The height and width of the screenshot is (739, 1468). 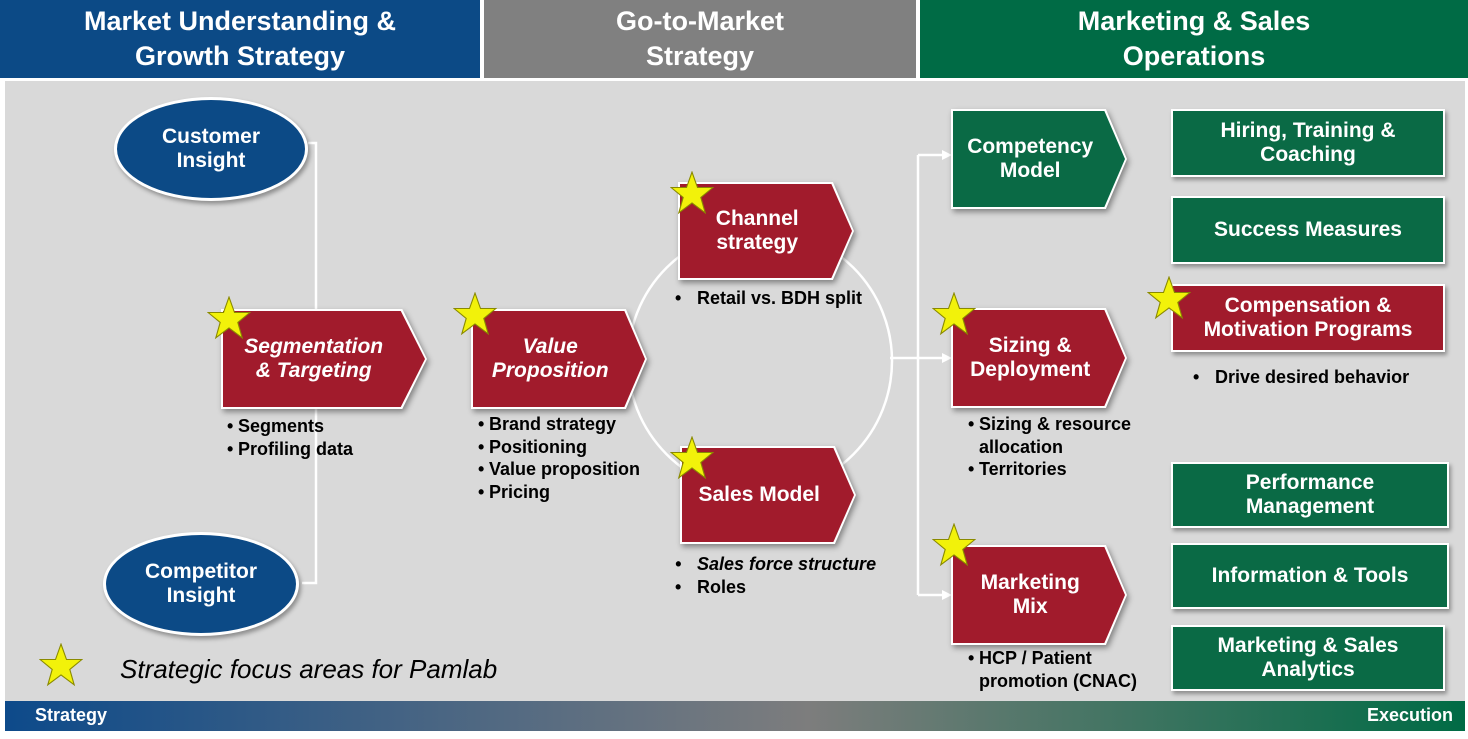 What do you see at coordinates (775, 587) in the screenshot?
I see `bullet-item: Roles` at bounding box center [775, 587].